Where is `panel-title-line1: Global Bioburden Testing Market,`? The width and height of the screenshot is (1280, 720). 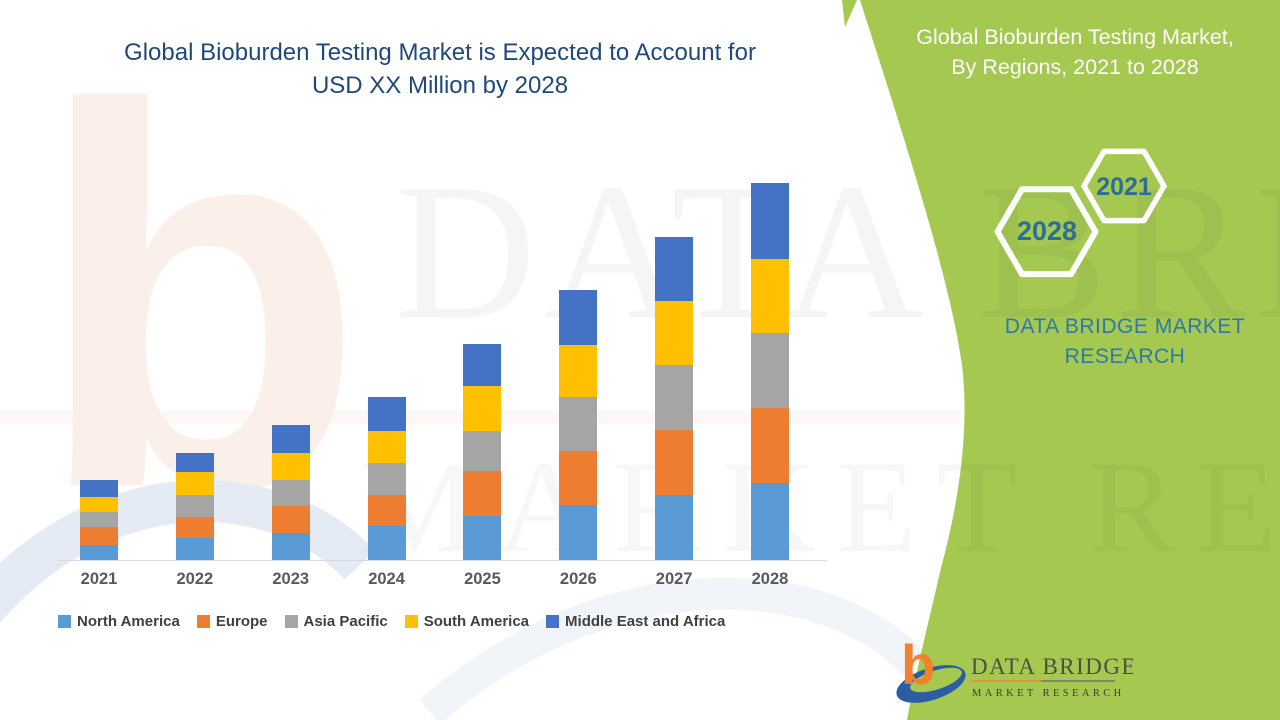
panel-title-line1: Global Bioburden Testing Market, is located at coordinates (1075, 37).